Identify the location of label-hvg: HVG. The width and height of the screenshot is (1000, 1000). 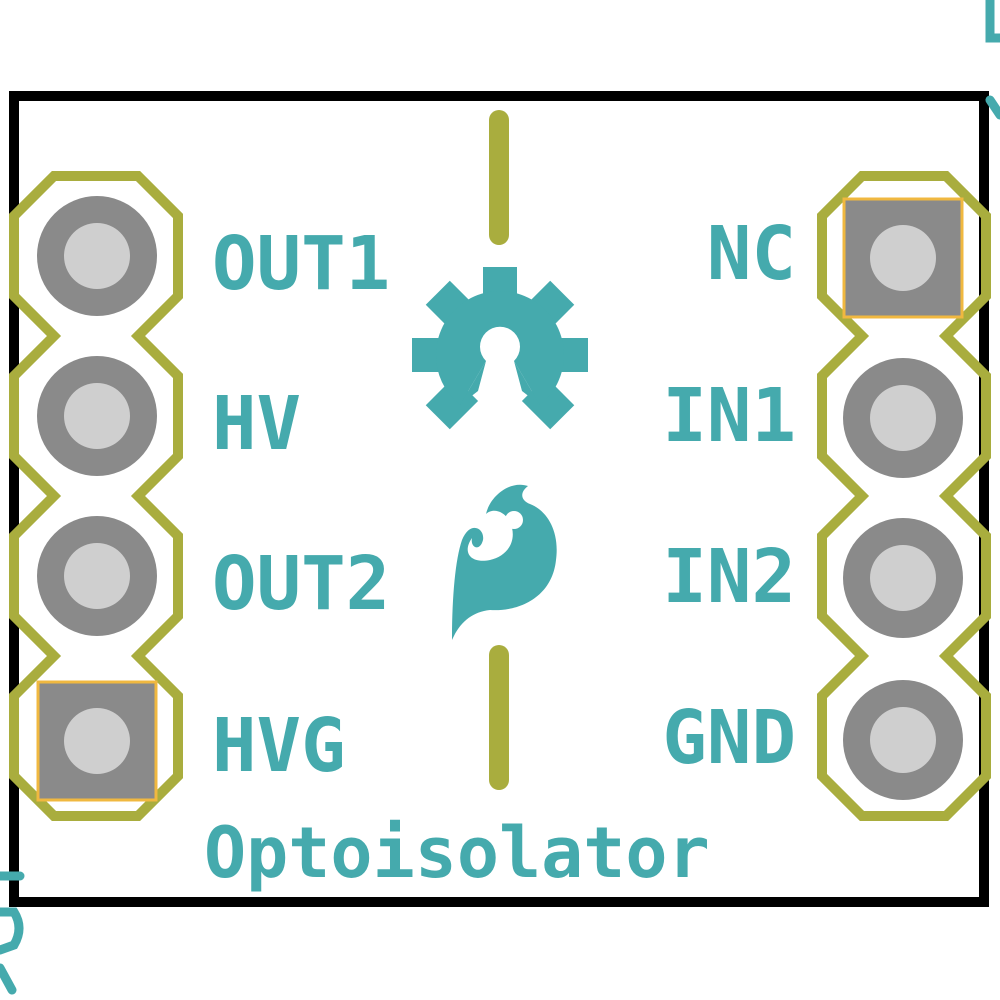
(279, 746).